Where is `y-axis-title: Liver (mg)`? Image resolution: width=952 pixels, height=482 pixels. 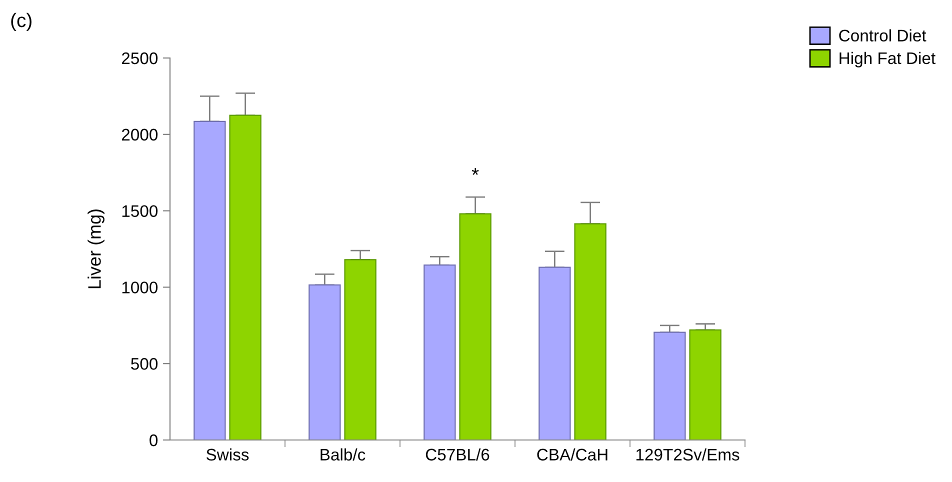 y-axis-title: Liver (mg) is located at coordinates (96, 248).